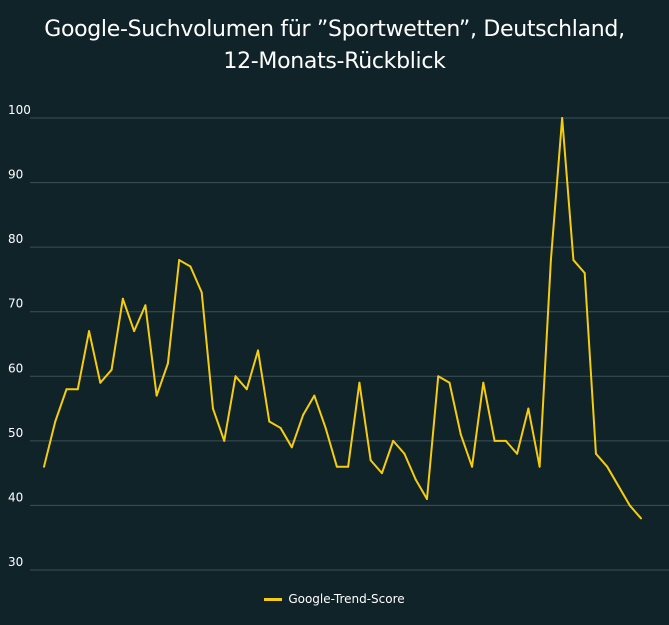  Describe the element at coordinates (15, 562) in the screenshot. I see `y-tick-label: 30` at that location.